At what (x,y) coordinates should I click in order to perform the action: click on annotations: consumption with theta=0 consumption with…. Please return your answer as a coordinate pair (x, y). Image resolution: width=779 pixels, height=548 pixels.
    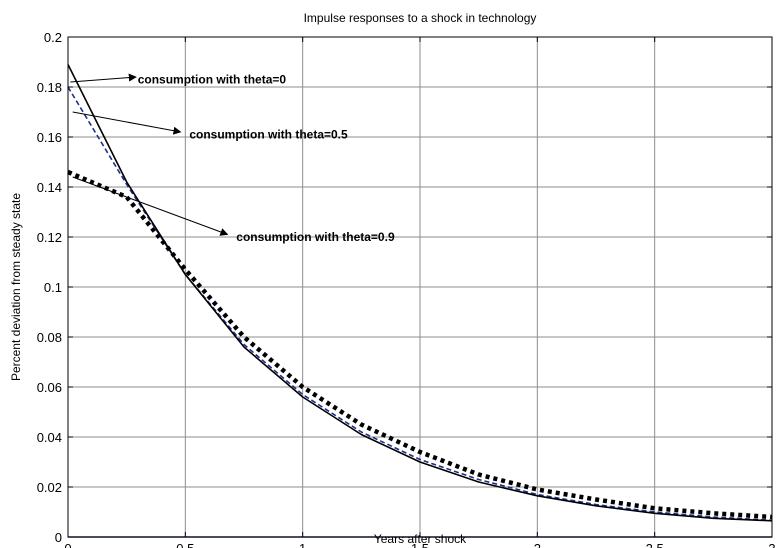
    Looking at the image, I should click on (232, 158).